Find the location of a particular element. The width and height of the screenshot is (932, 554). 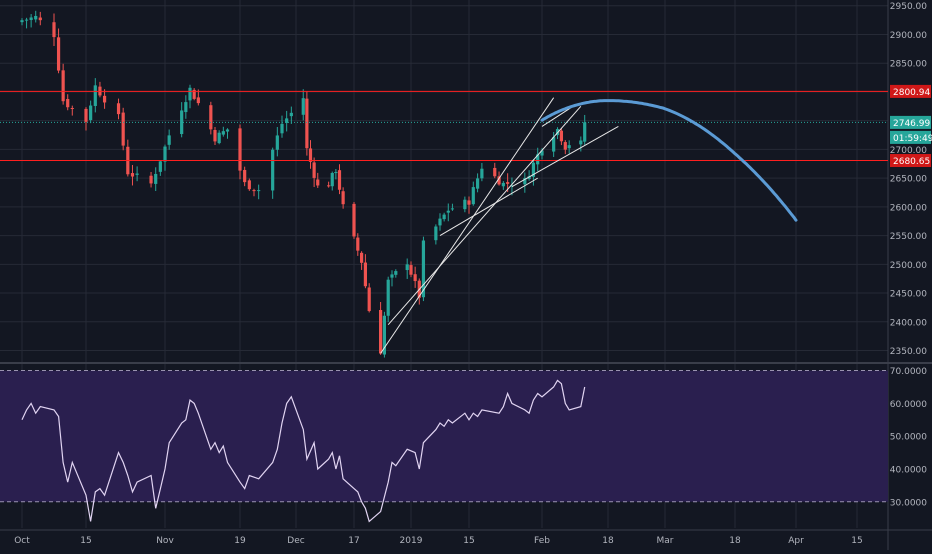

trendline-mid is located at coordinates (484, 215).